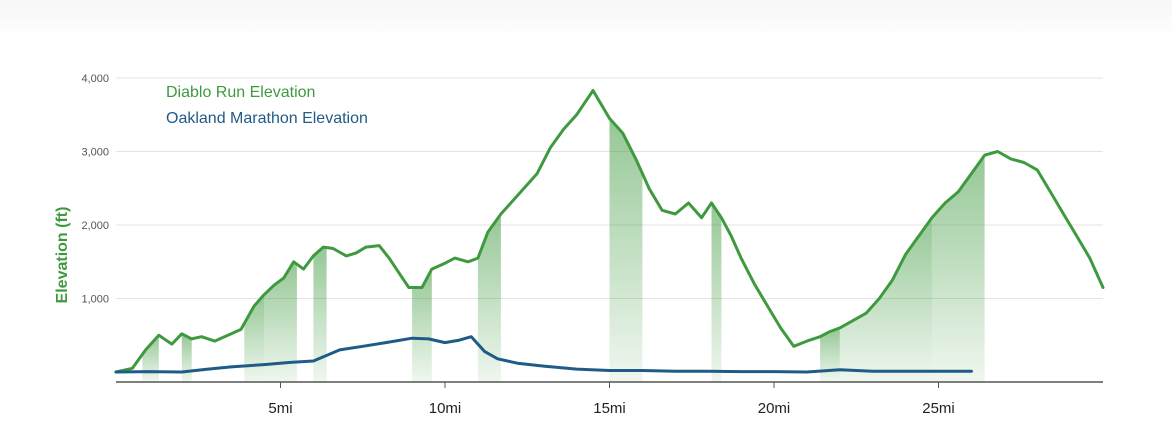  I want to click on legend-label-oakland: Oakland Marathon Elevation, so click(267, 118).